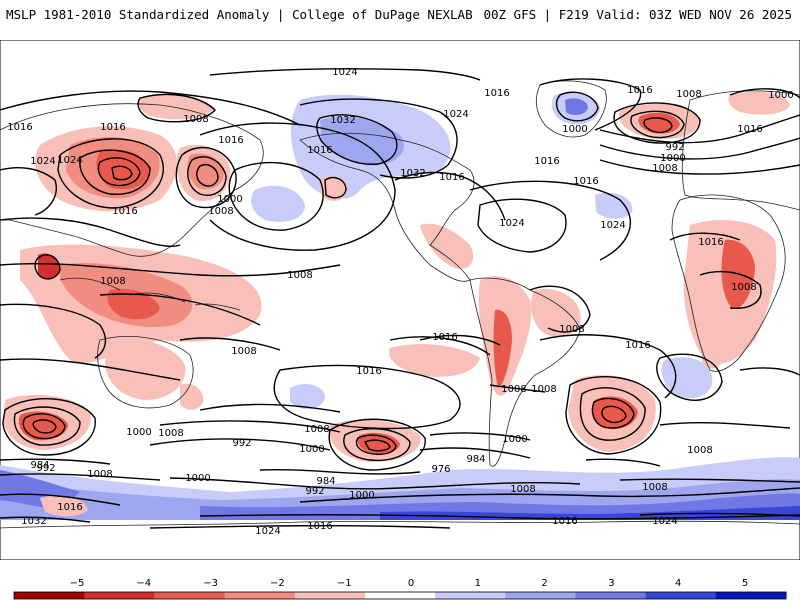  Describe the element at coordinates (90, 232) in the screenshot. I see `isobar-1016-asia` at that location.